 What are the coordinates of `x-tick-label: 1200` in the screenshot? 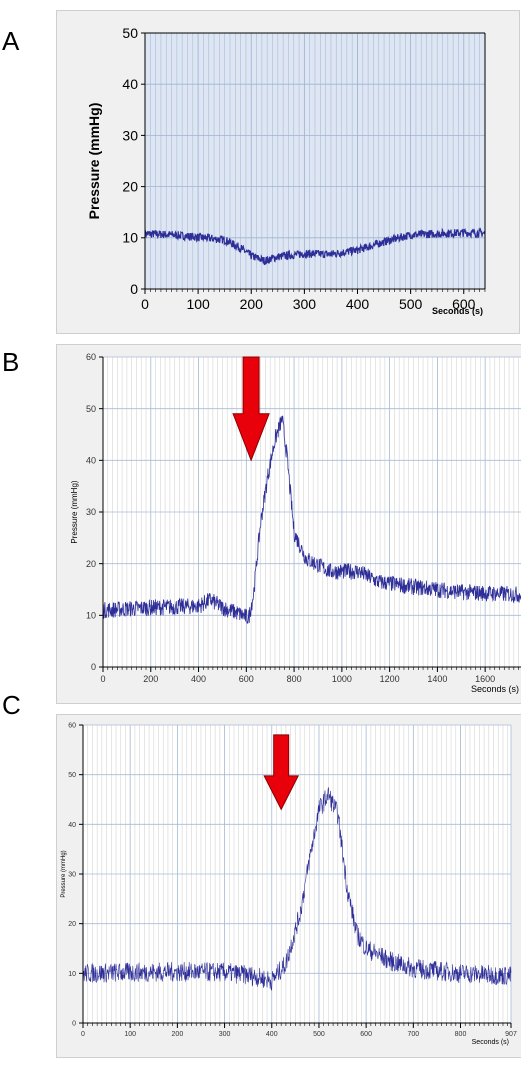 It's located at (390, 679).